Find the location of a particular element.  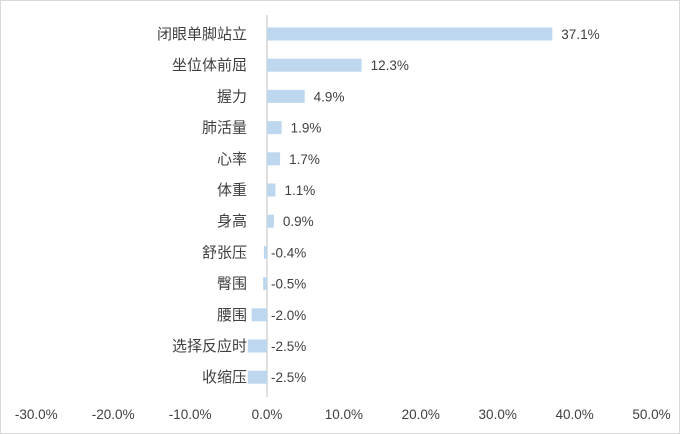

data-label: -2.0% is located at coordinates (288, 315).